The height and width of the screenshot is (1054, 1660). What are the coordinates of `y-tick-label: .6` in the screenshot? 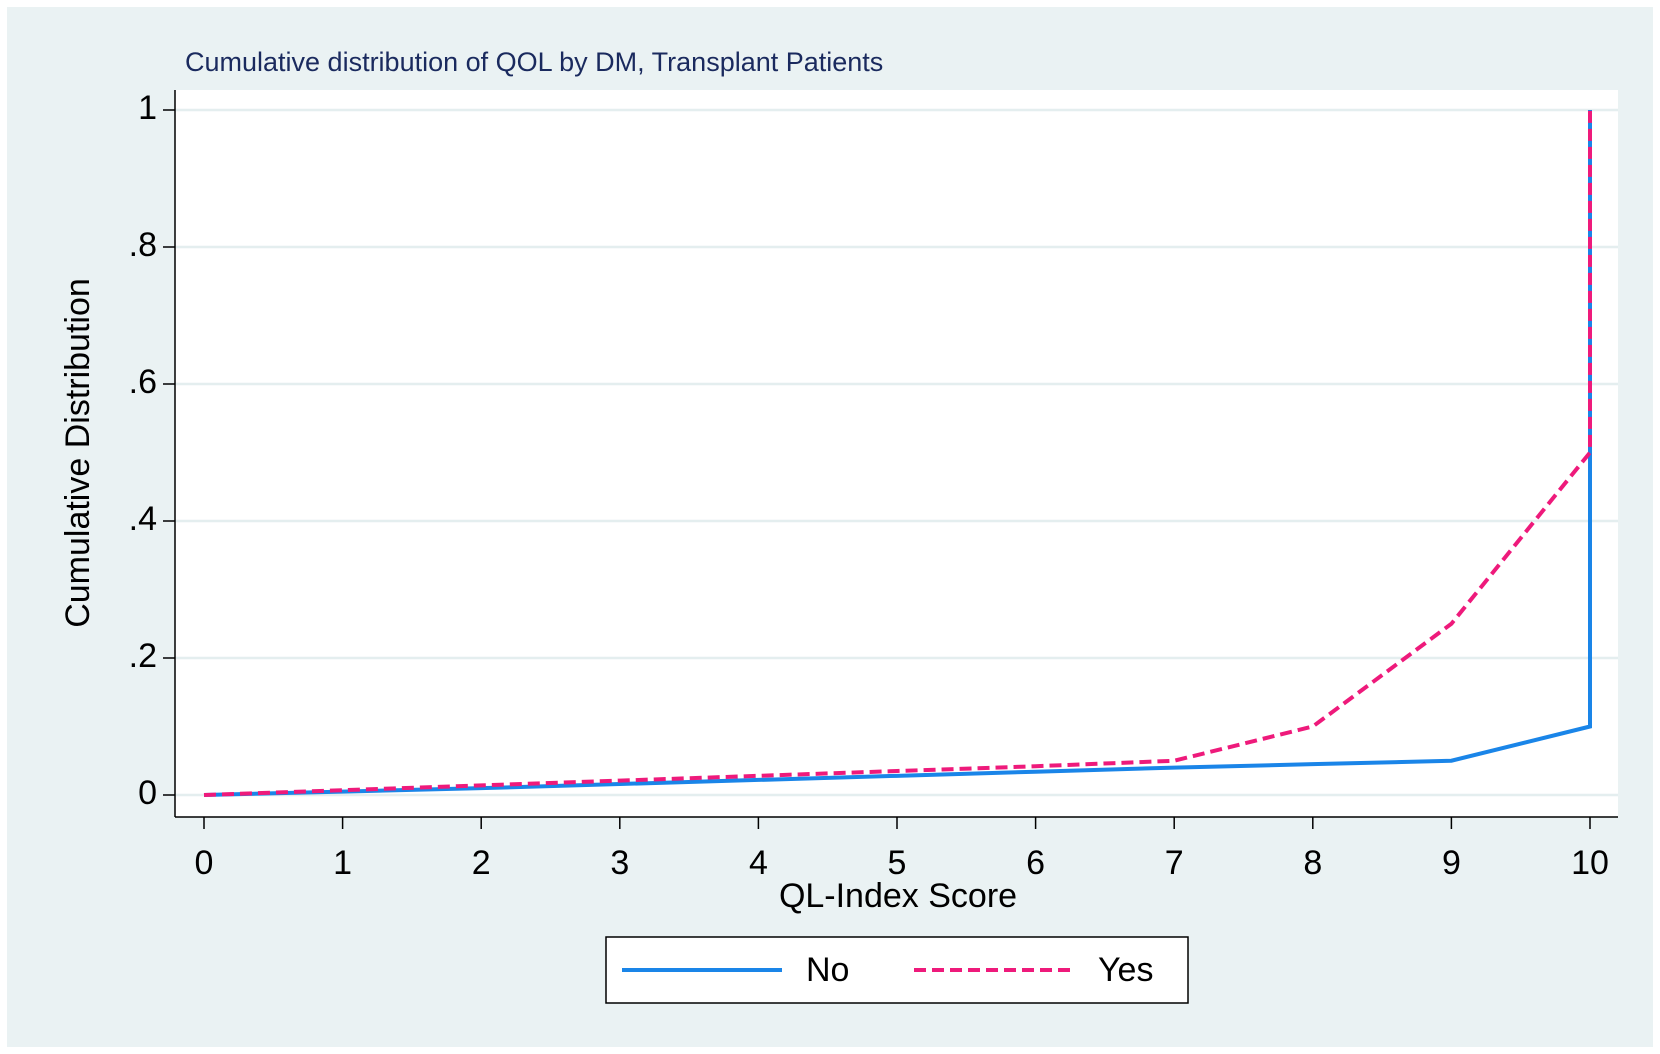 It's located at (143, 382).